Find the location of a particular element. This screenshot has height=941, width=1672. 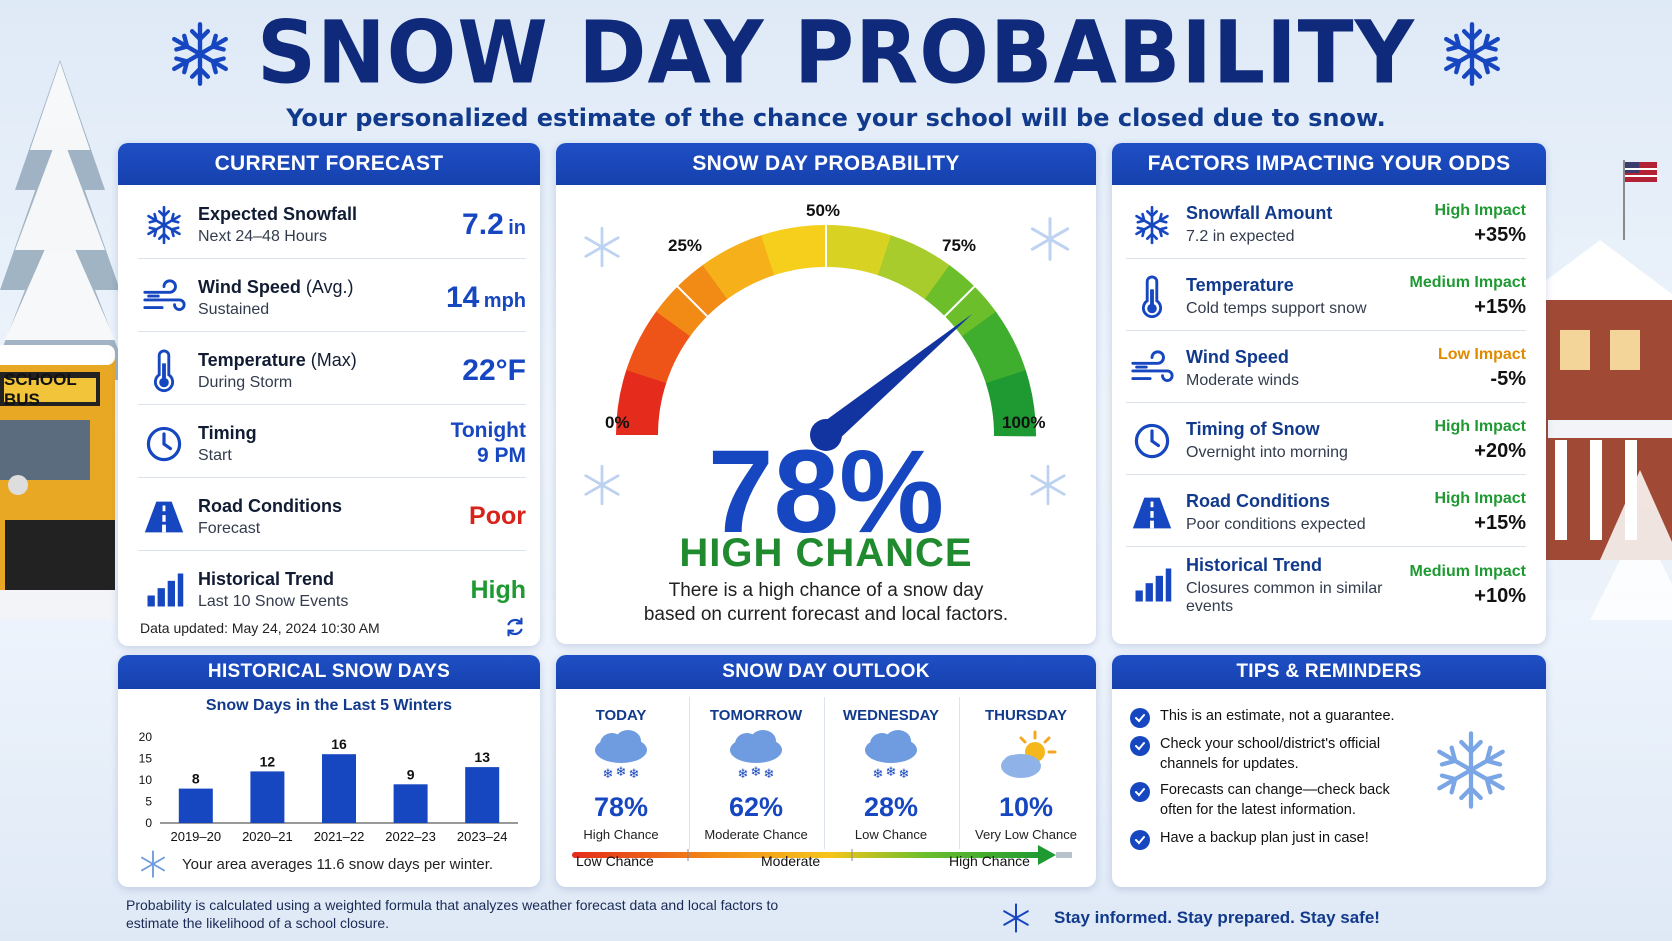

y-tick-label: 20 is located at coordinates (146, 737).